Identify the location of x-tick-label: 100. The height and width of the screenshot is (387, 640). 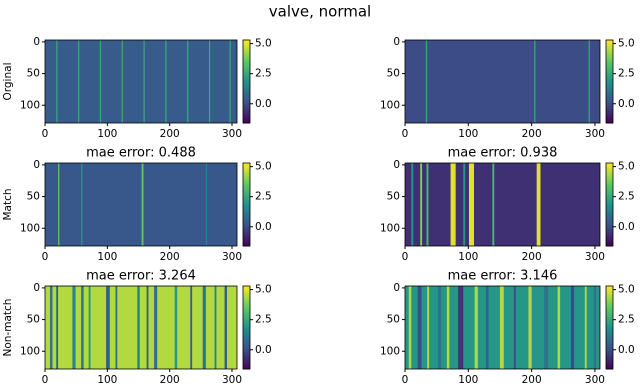
(468, 134).